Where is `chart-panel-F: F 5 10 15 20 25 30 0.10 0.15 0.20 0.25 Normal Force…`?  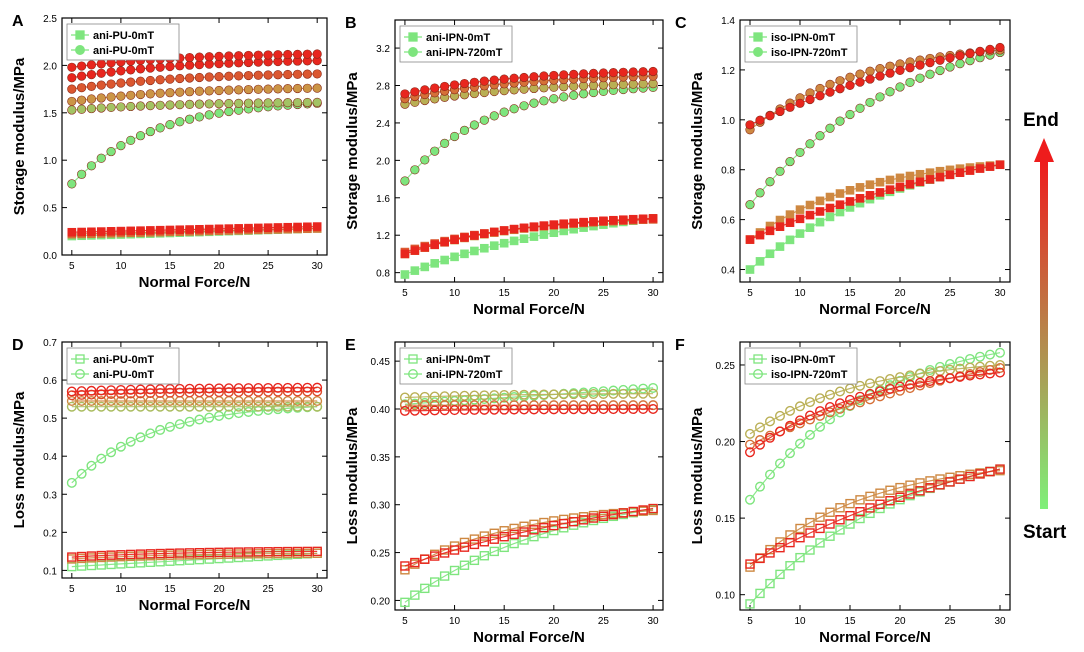 chart-panel-F: F 5 10 15 20 25 30 0.10 0.15 0.20 0.25 Normal Force… is located at coordinates (843, 491).